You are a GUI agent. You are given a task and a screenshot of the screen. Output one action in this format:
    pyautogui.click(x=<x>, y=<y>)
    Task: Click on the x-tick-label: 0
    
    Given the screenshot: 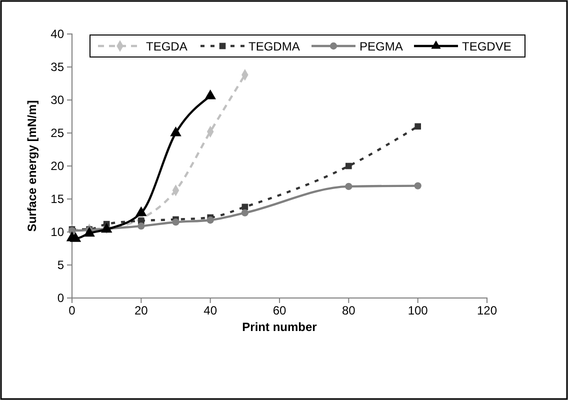 What is the action you would take?
    pyautogui.click(x=72, y=311)
    